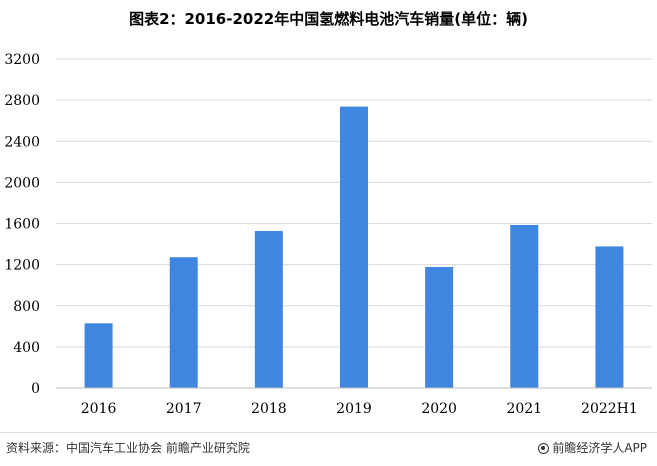 This screenshot has width=657, height=466. Describe the element at coordinates (26, 348) in the screenshot. I see `y-tick-label: 400` at that location.